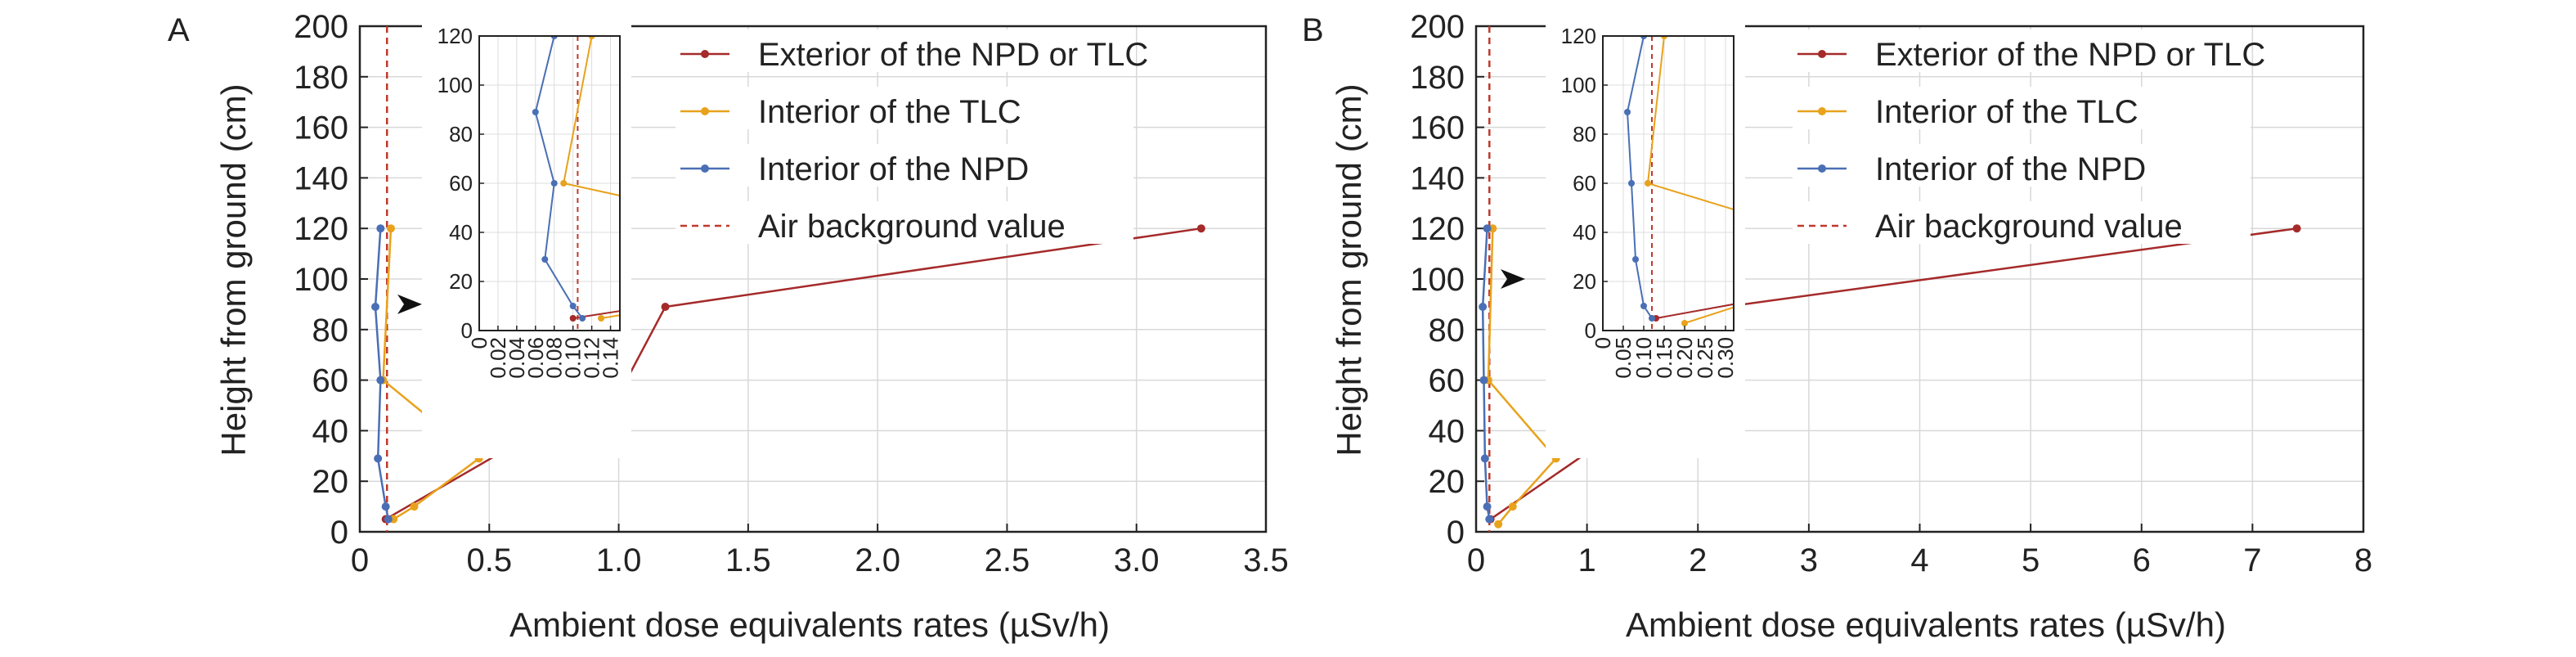 The height and width of the screenshot is (657, 2576). Describe the element at coordinates (1313, 30) in the screenshot. I see `panel-label: B` at that location.